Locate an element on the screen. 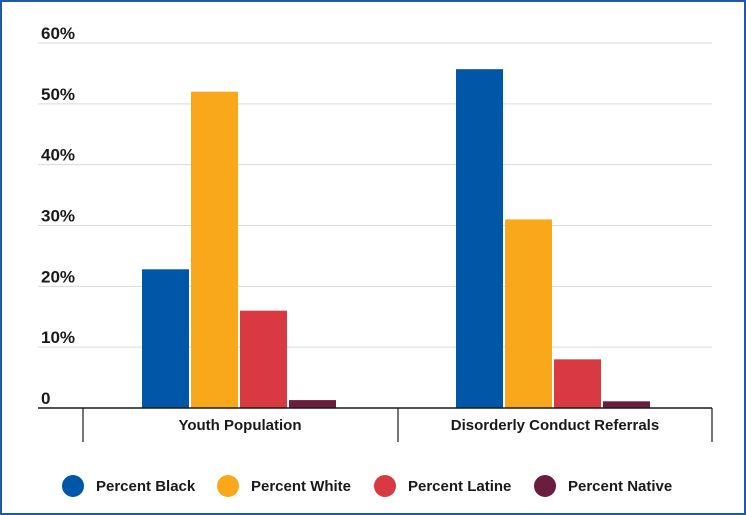 This screenshot has width=746, height=515. legend-item-percent-black: Percent Black is located at coordinates (129, 486).